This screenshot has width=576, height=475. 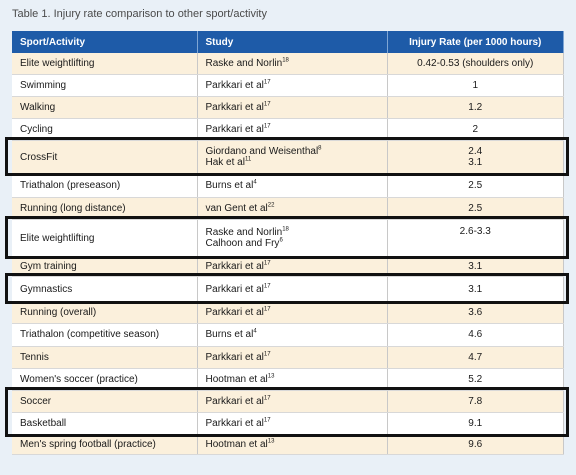 I want to click on header-injury-rate: Injury Rate (per 1000 hours), so click(x=475, y=42).